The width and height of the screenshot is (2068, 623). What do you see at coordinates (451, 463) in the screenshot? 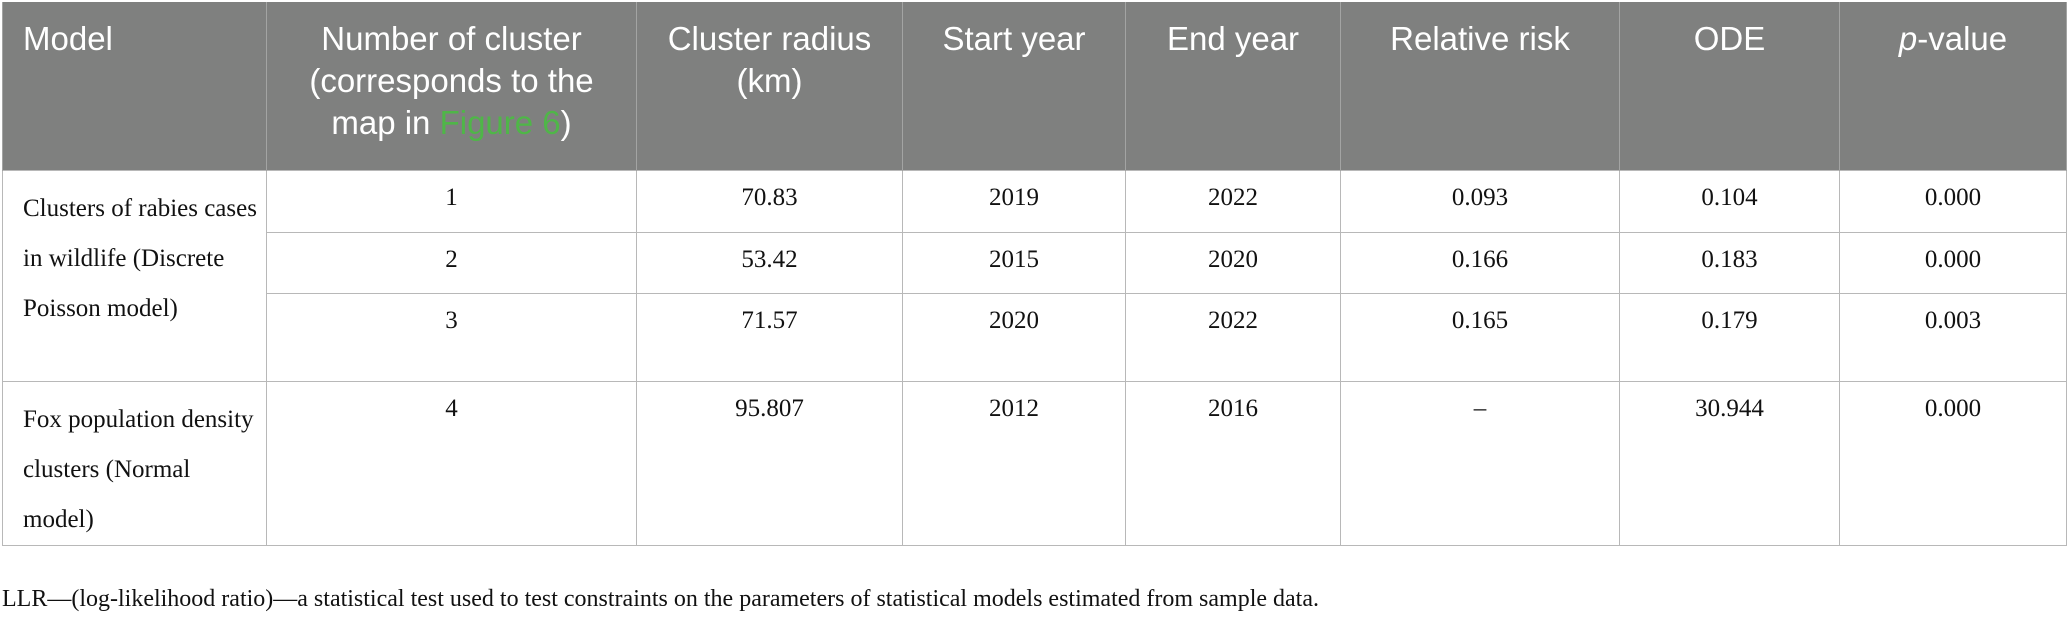
I see `cluster-number-cell: 4` at bounding box center [451, 463].